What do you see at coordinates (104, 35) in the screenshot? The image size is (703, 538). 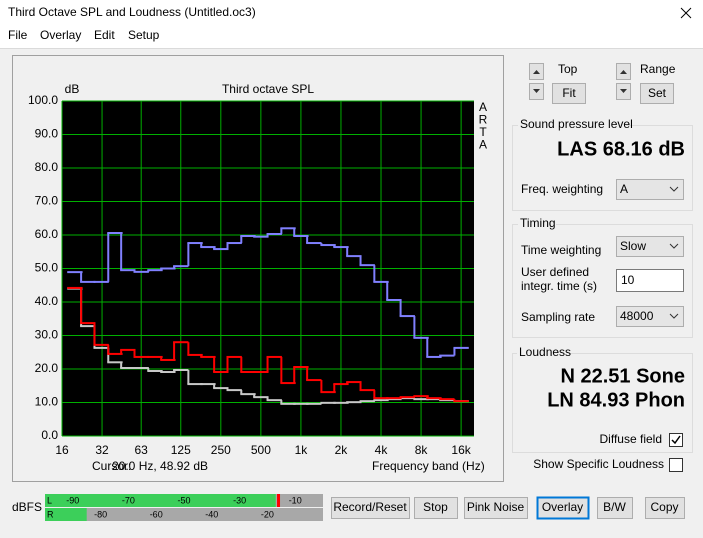 I see `menu-item: Edit` at bounding box center [104, 35].